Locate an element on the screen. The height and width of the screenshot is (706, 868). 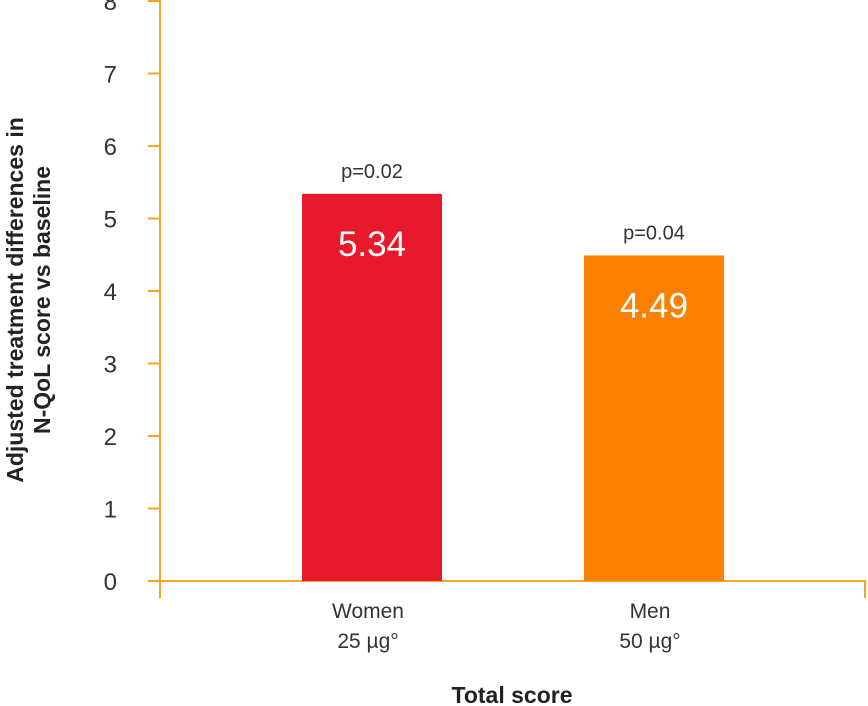
y-tick-label-7: 7 is located at coordinates (110, 75).